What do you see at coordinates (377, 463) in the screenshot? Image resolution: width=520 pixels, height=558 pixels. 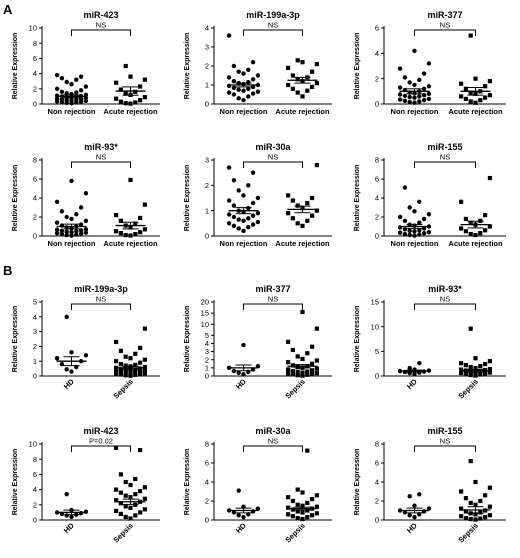 I see `y-tick-label: 6` at bounding box center [377, 463].